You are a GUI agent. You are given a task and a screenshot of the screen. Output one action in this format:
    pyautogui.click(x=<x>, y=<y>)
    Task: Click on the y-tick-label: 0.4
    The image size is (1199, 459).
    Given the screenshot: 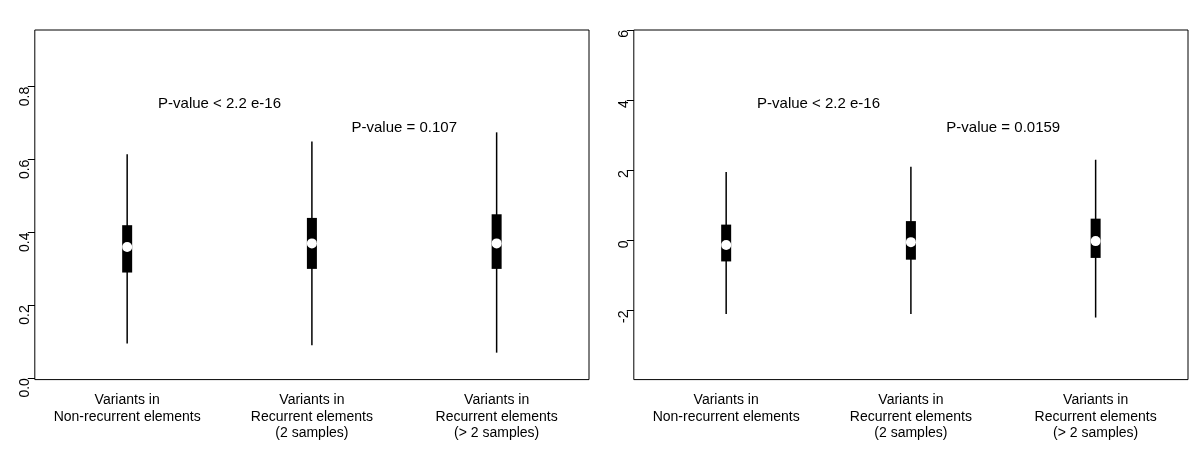 What is the action you would take?
    pyautogui.click(x=23, y=242)
    